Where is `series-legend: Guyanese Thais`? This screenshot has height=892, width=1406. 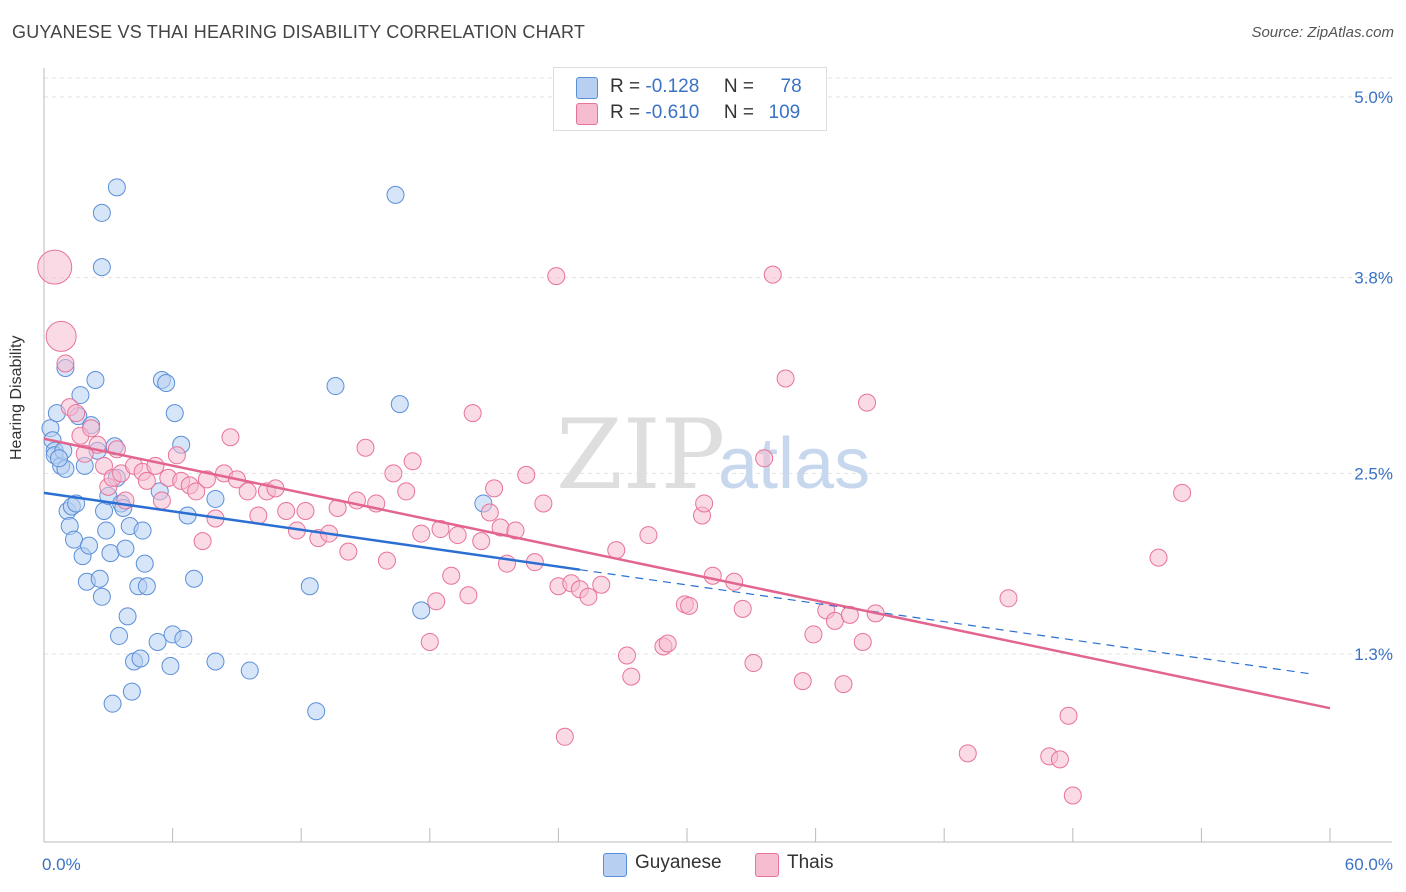
series-legend: Guyanese Thais is located at coordinates (703, 865).